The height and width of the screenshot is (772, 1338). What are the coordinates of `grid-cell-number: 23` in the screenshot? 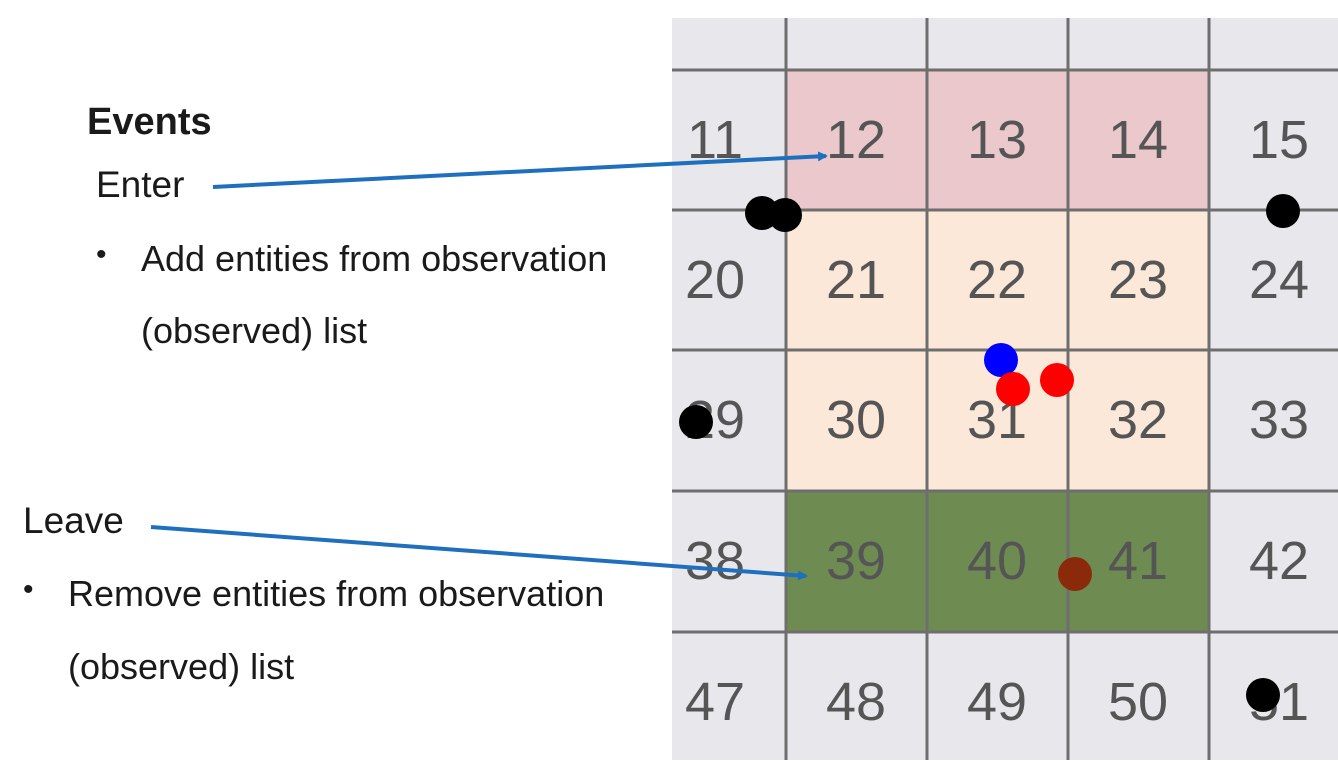 It's located at (1138, 280).